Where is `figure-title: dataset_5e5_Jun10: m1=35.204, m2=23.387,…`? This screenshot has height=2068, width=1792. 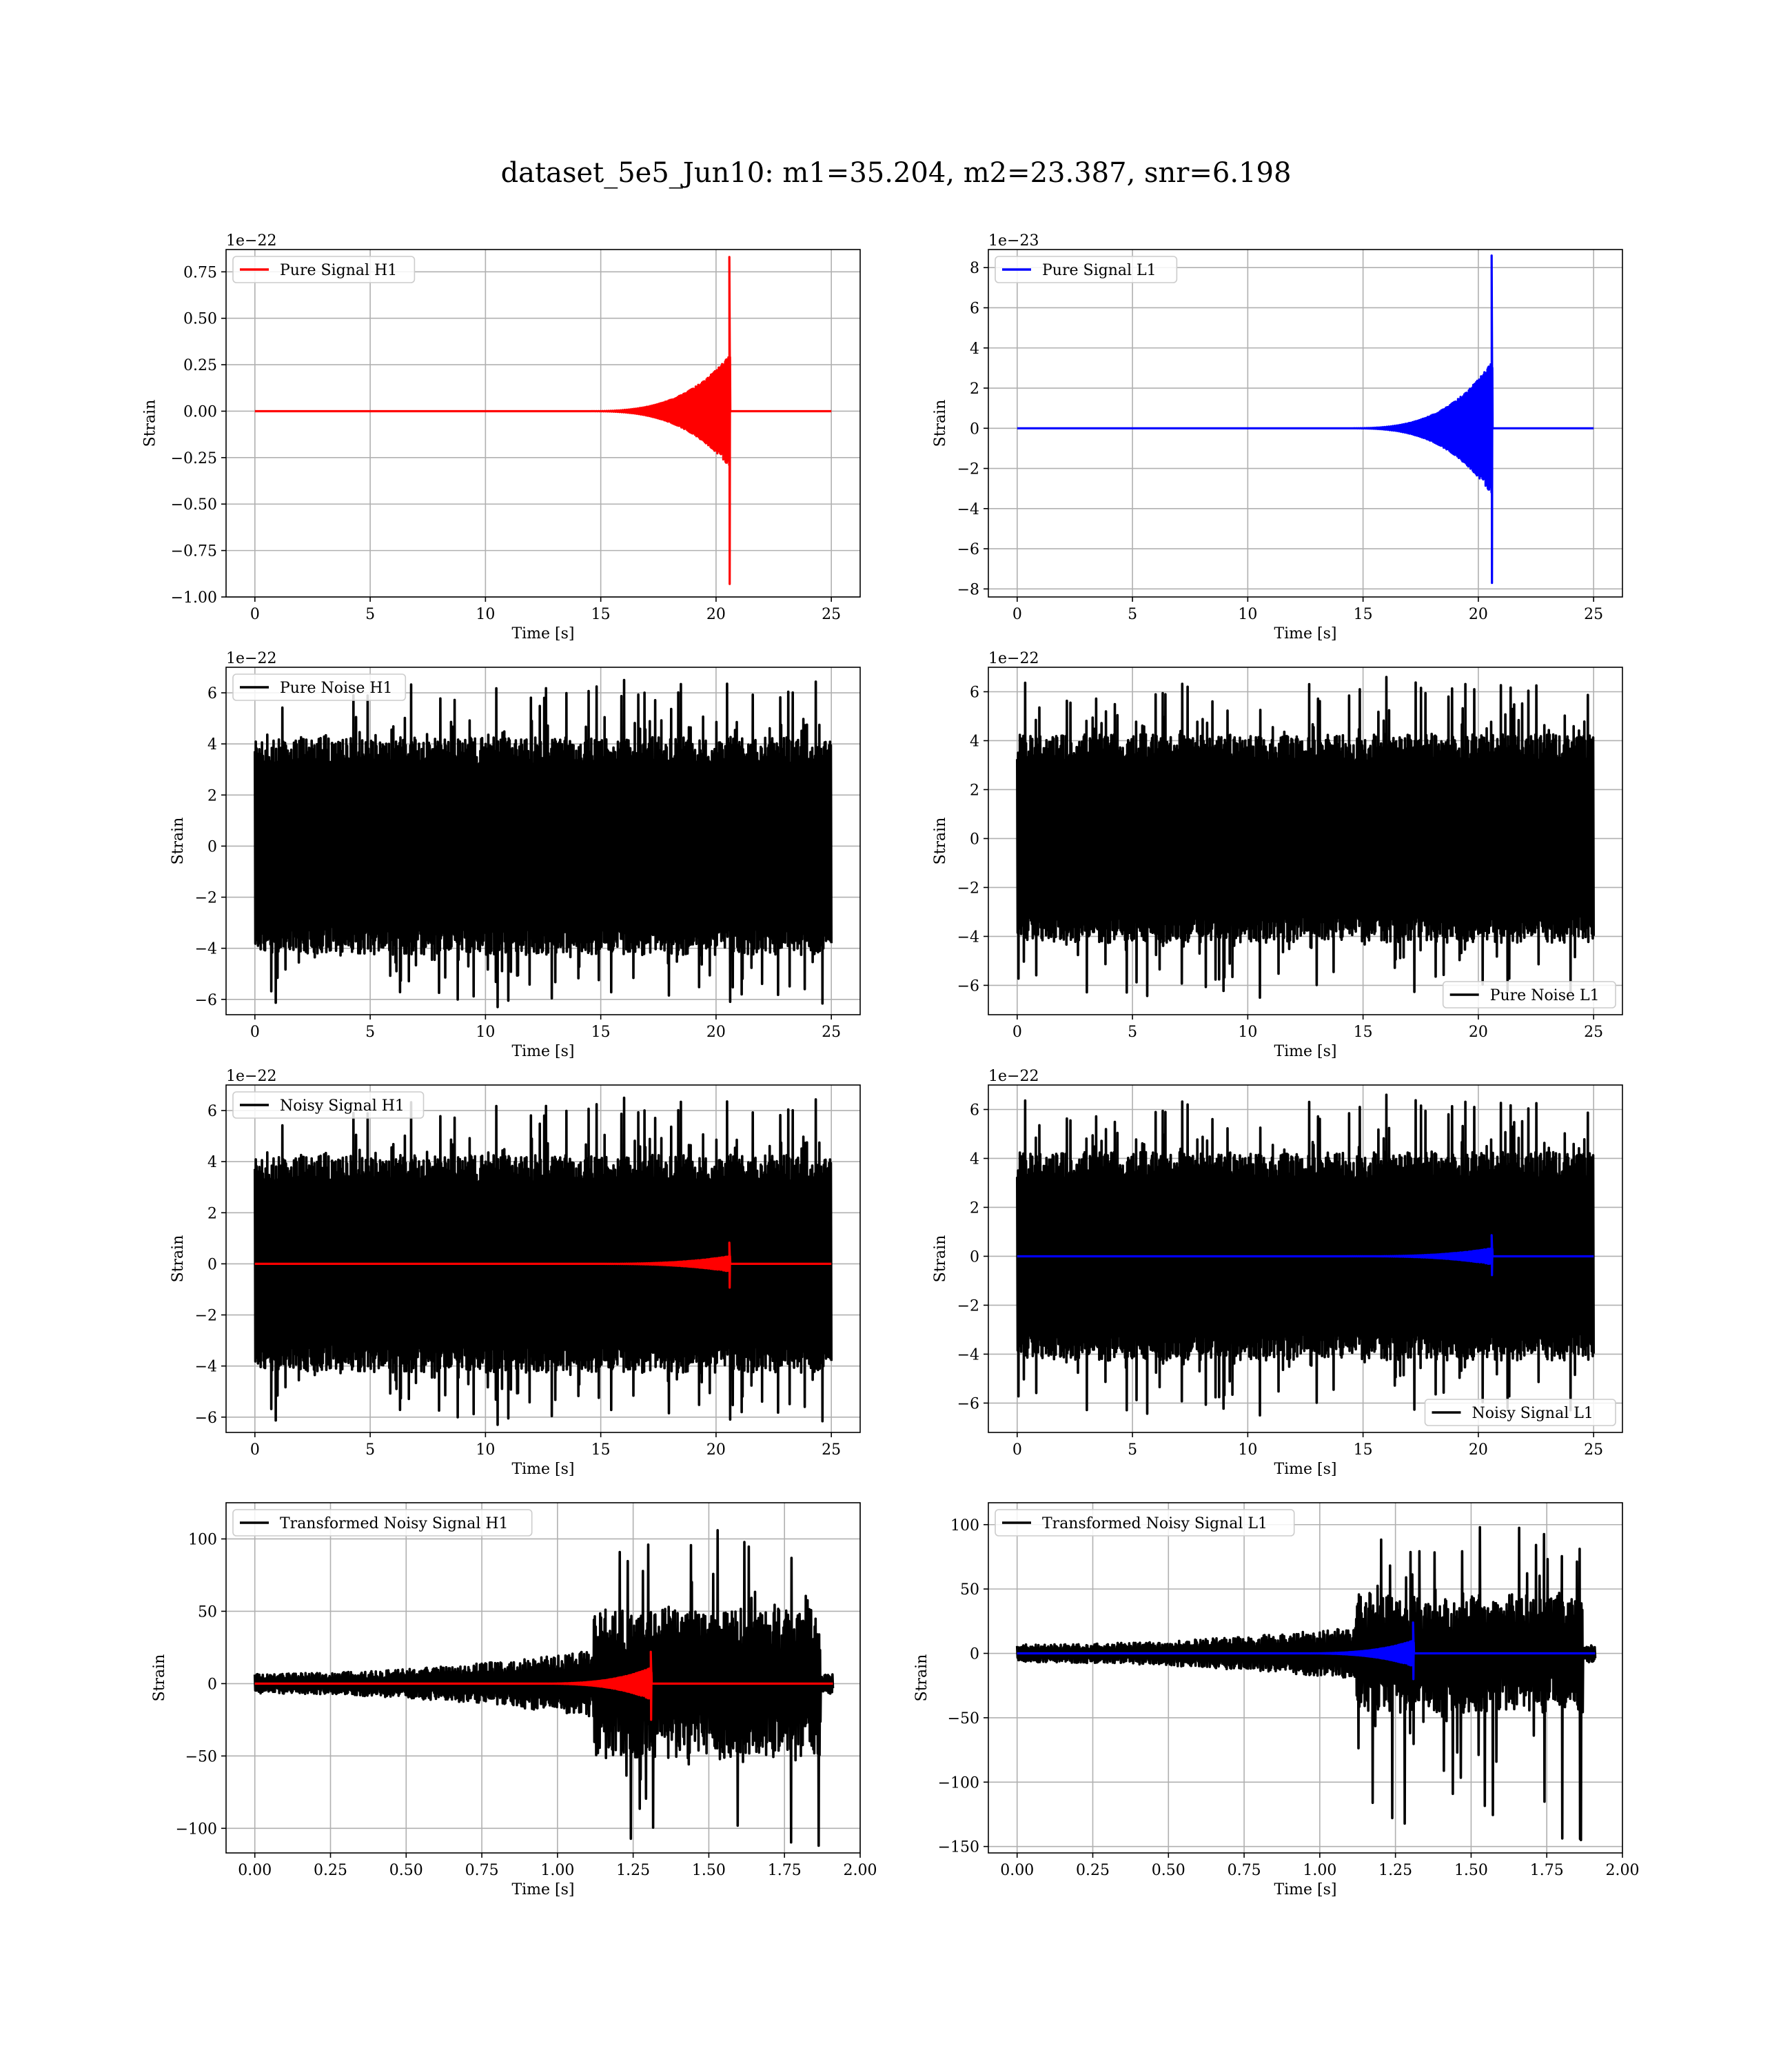
figure-title: dataset_5e5_Jun10: m1=35.204, m2=23.387,… is located at coordinates (896, 173).